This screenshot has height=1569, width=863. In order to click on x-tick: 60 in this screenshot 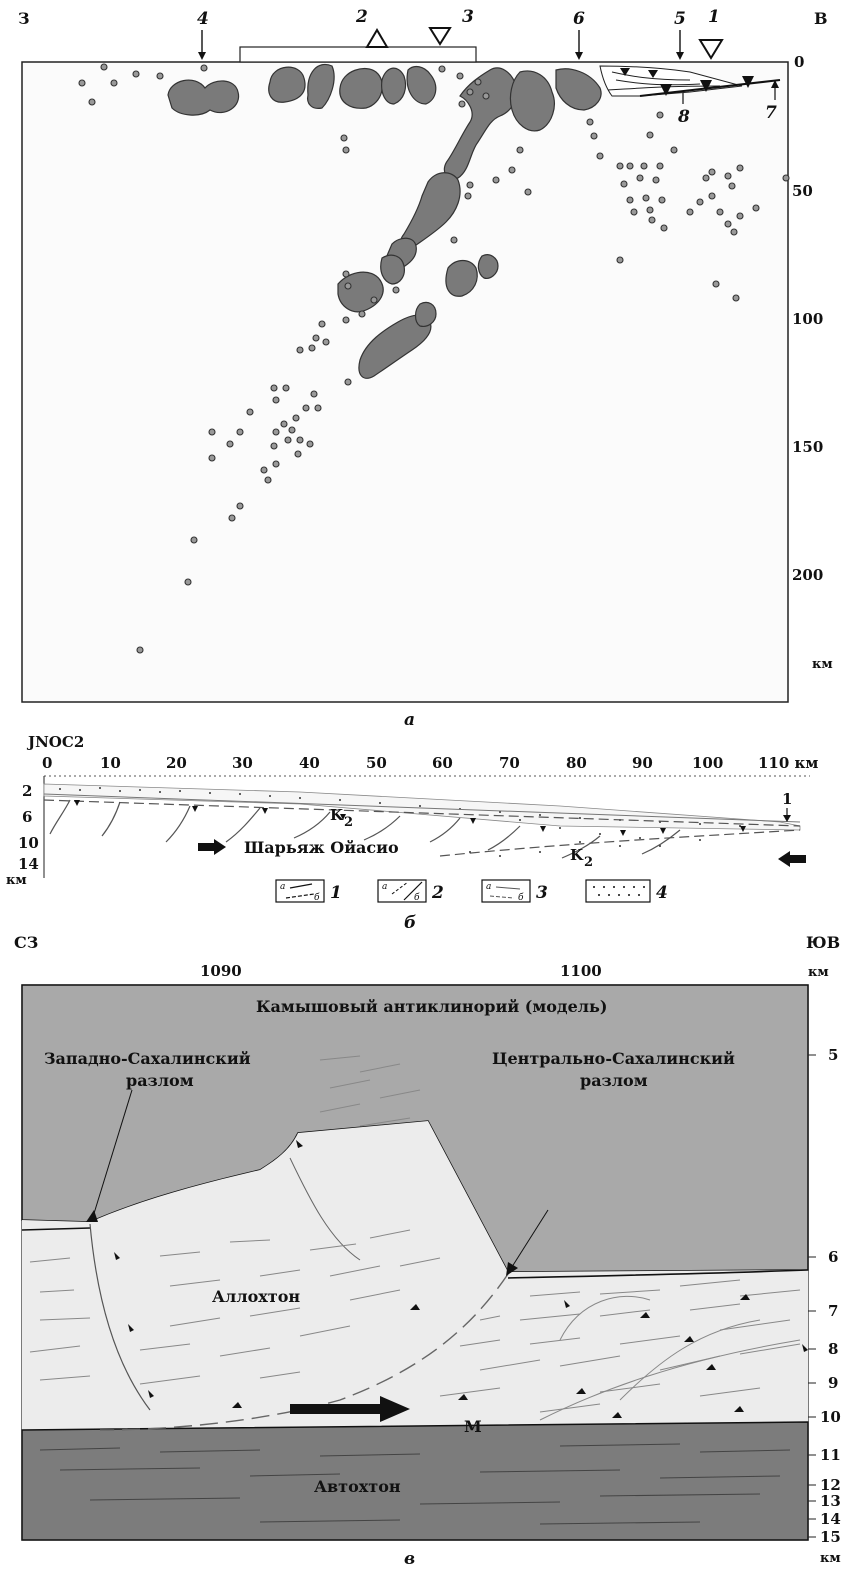, I will do `click(442, 763)`.